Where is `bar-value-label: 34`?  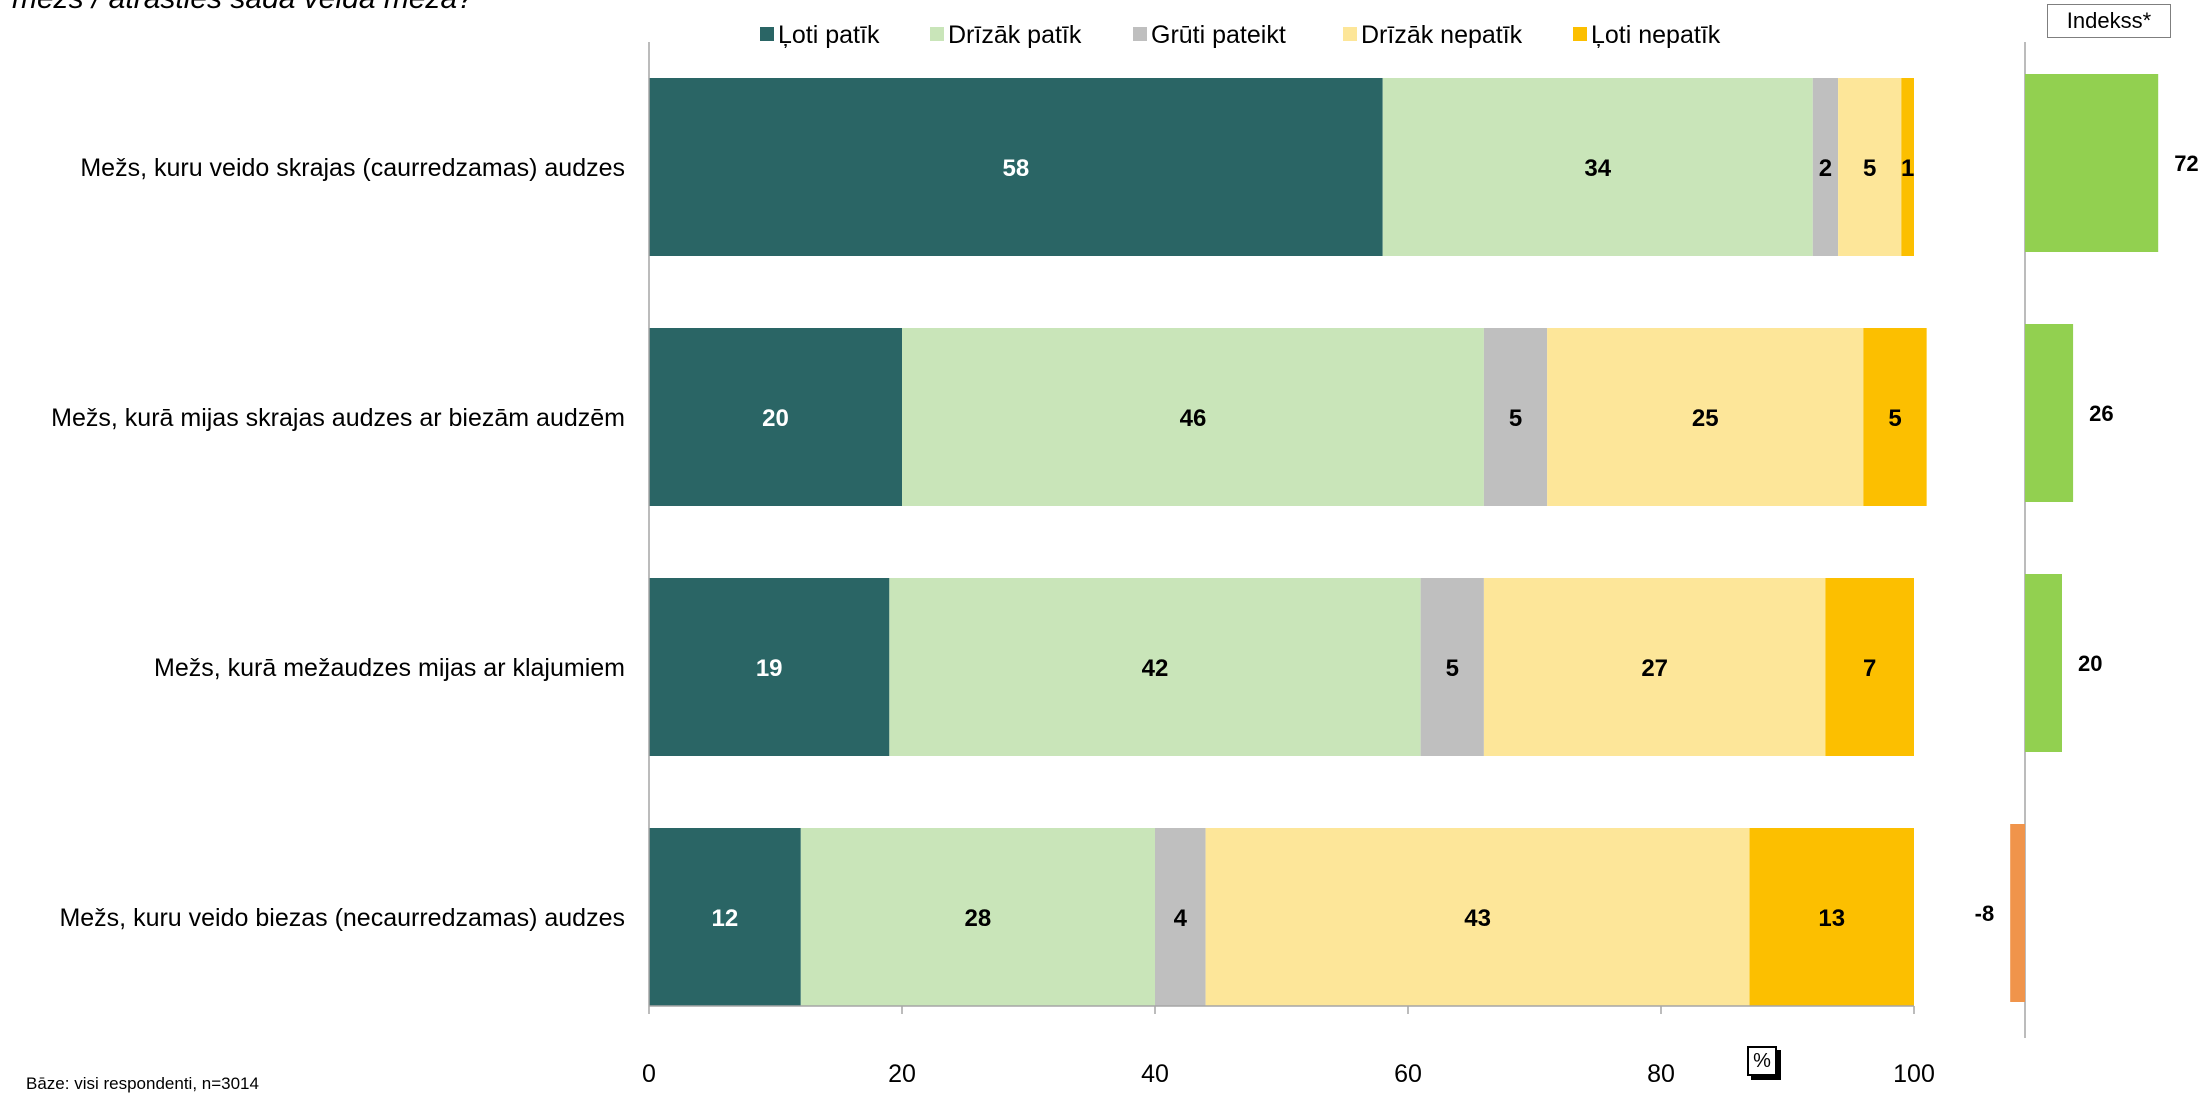 bar-value-label: 34 is located at coordinates (1597, 168).